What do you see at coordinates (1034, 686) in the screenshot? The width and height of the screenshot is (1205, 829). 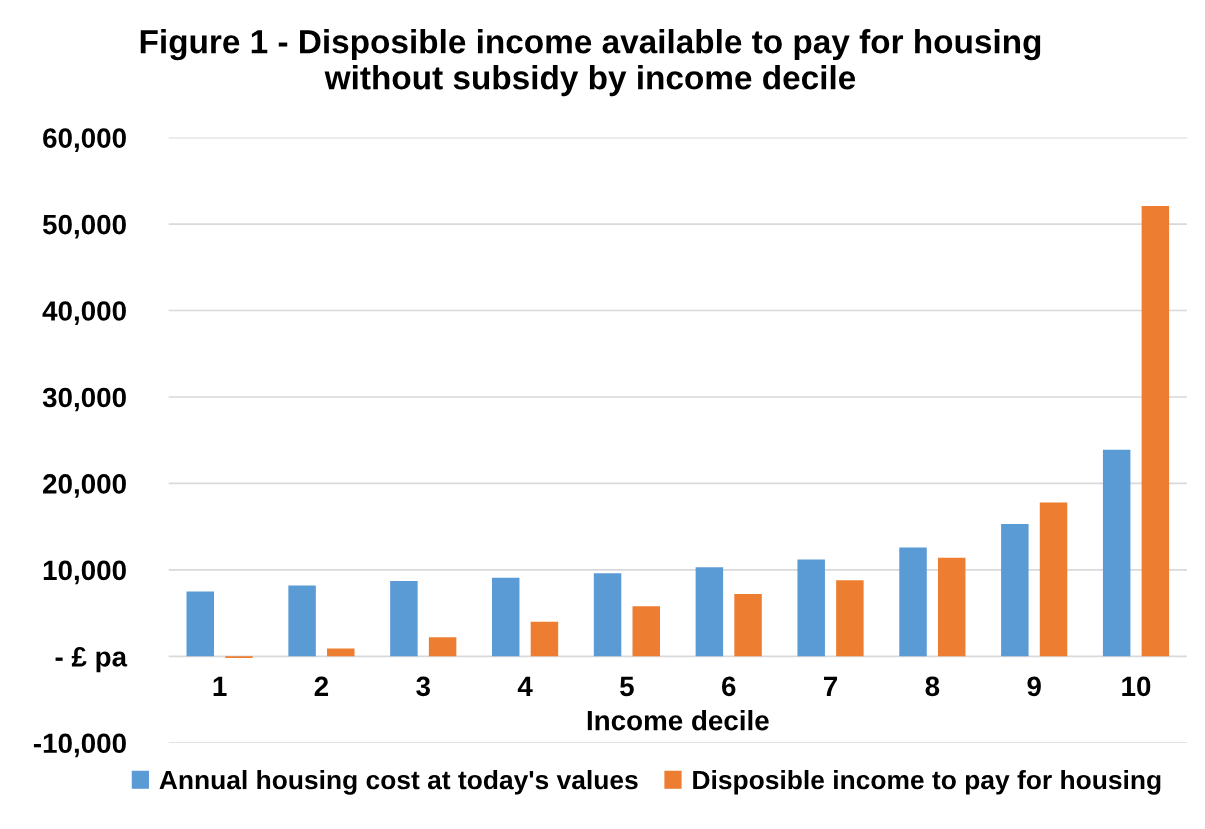 I see `x-tick-label: 9` at bounding box center [1034, 686].